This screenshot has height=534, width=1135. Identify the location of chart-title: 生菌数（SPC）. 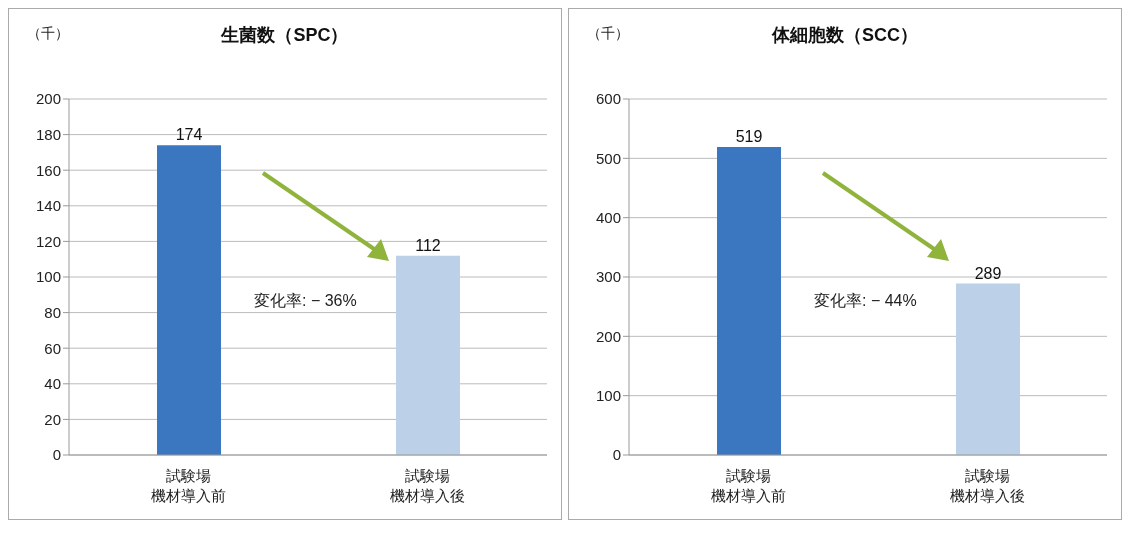
(285, 35).